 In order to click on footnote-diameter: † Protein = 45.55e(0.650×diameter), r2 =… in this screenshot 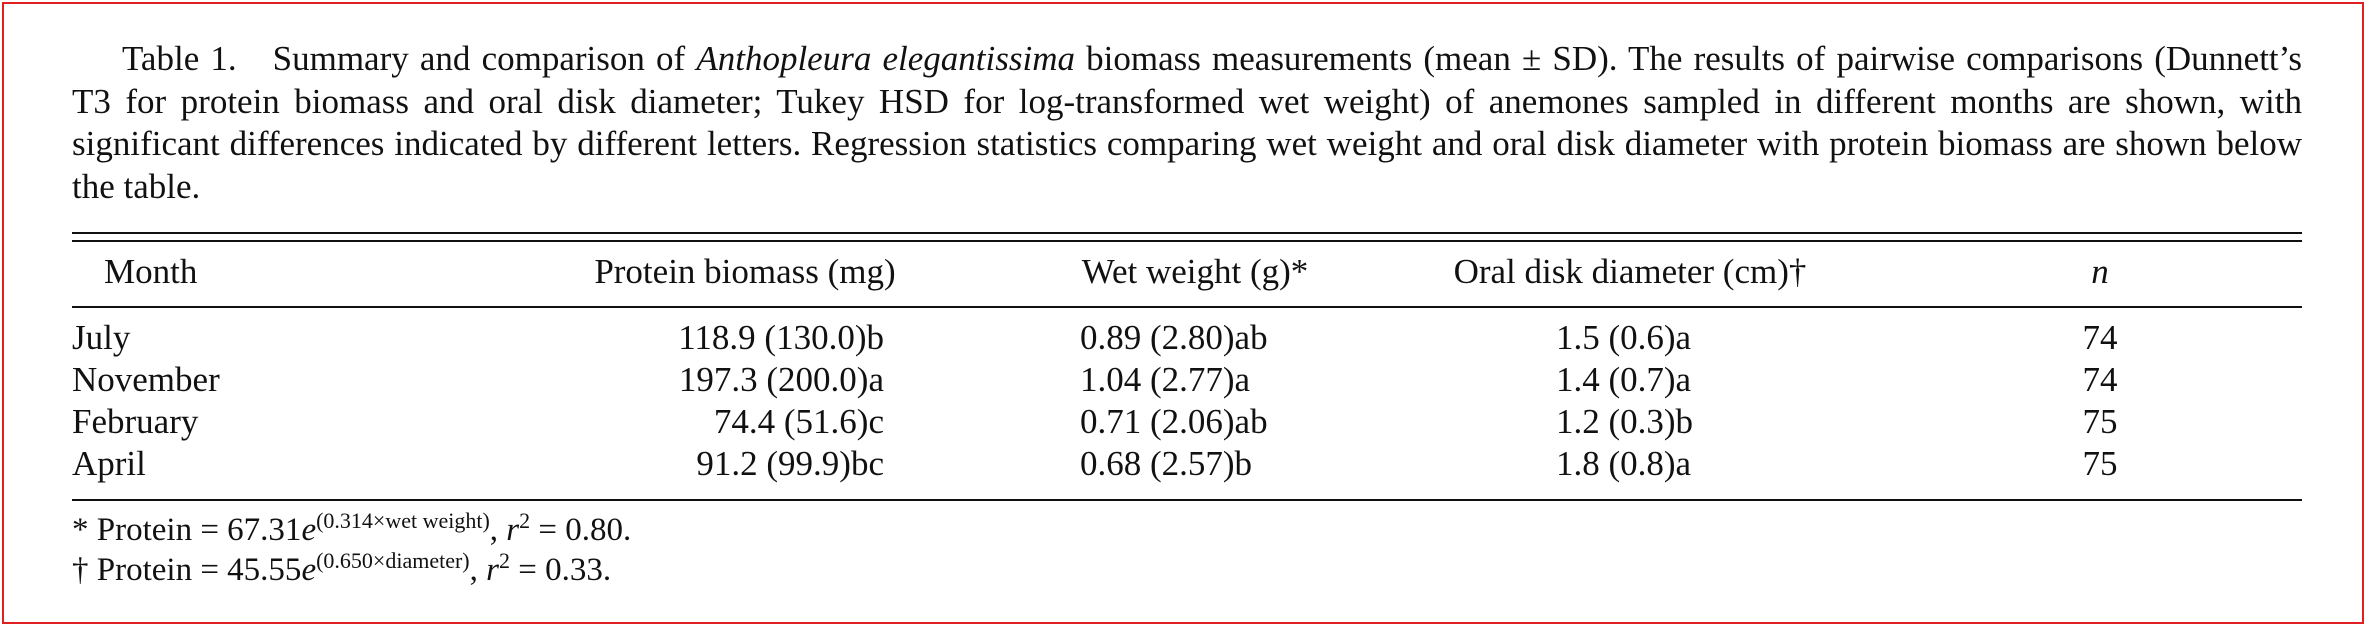, I will do `click(342, 568)`.